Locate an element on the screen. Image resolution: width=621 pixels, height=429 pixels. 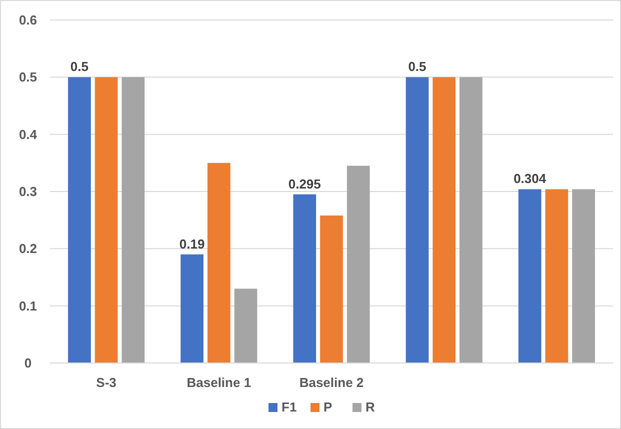
legend-label: P is located at coordinates (328, 407).